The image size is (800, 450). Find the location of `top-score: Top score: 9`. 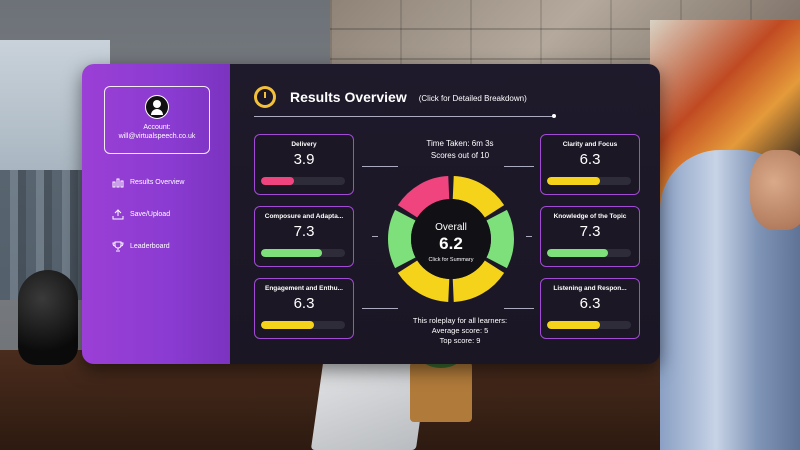

top-score: Top score: 9 is located at coordinates (460, 340).